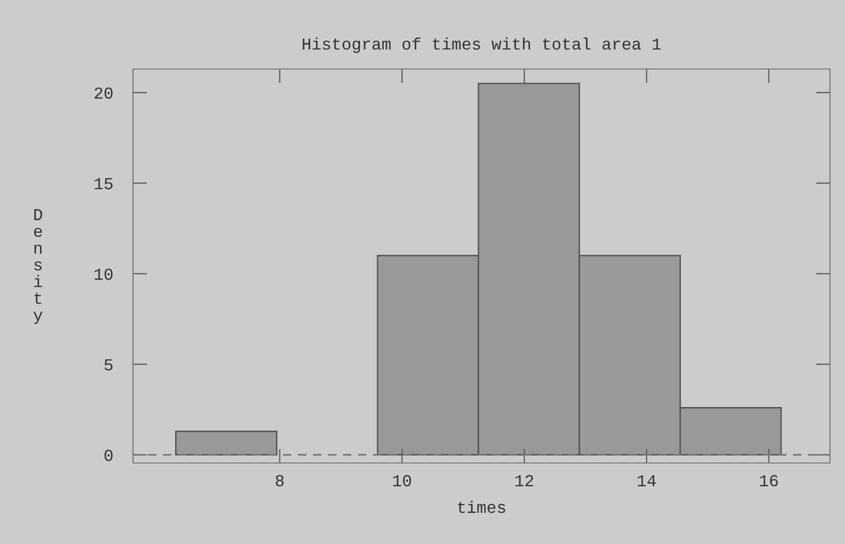  I want to click on chart-title: Histogram of times with total area 1, so click(481, 45).